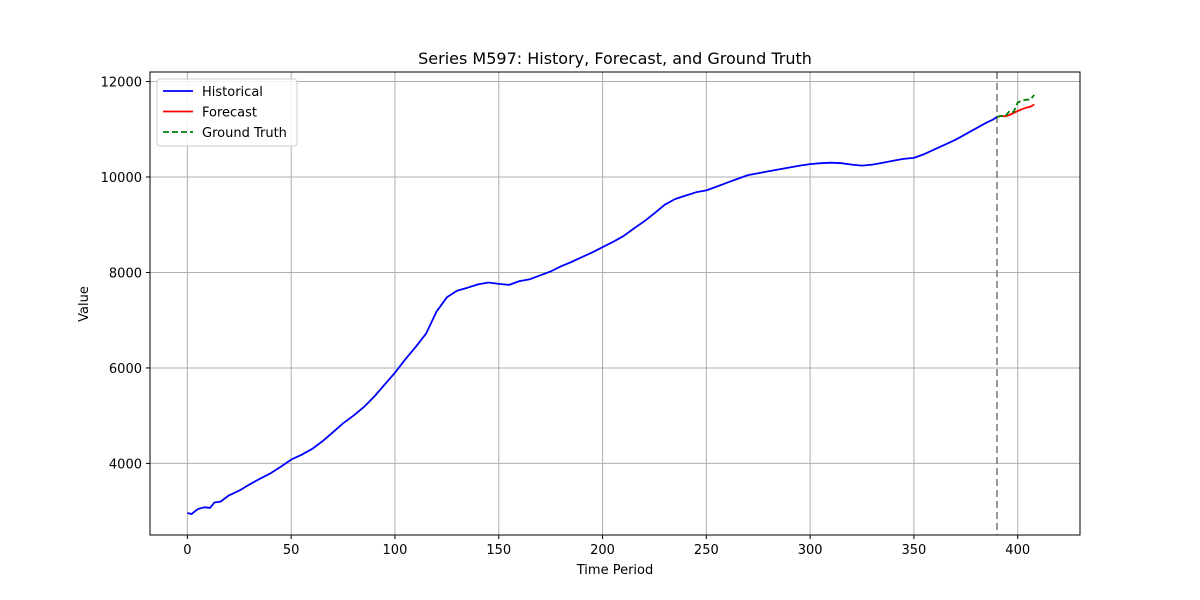  Describe the element at coordinates (232, 92) in the screenshot. I see `legend-label-historical: Historical` at that location.